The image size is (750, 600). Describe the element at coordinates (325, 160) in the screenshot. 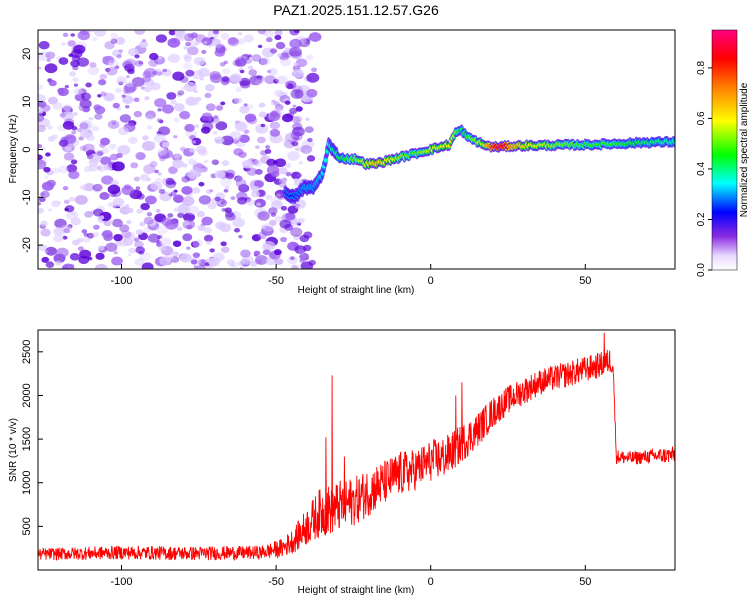

I see `ridge-core` at that location.